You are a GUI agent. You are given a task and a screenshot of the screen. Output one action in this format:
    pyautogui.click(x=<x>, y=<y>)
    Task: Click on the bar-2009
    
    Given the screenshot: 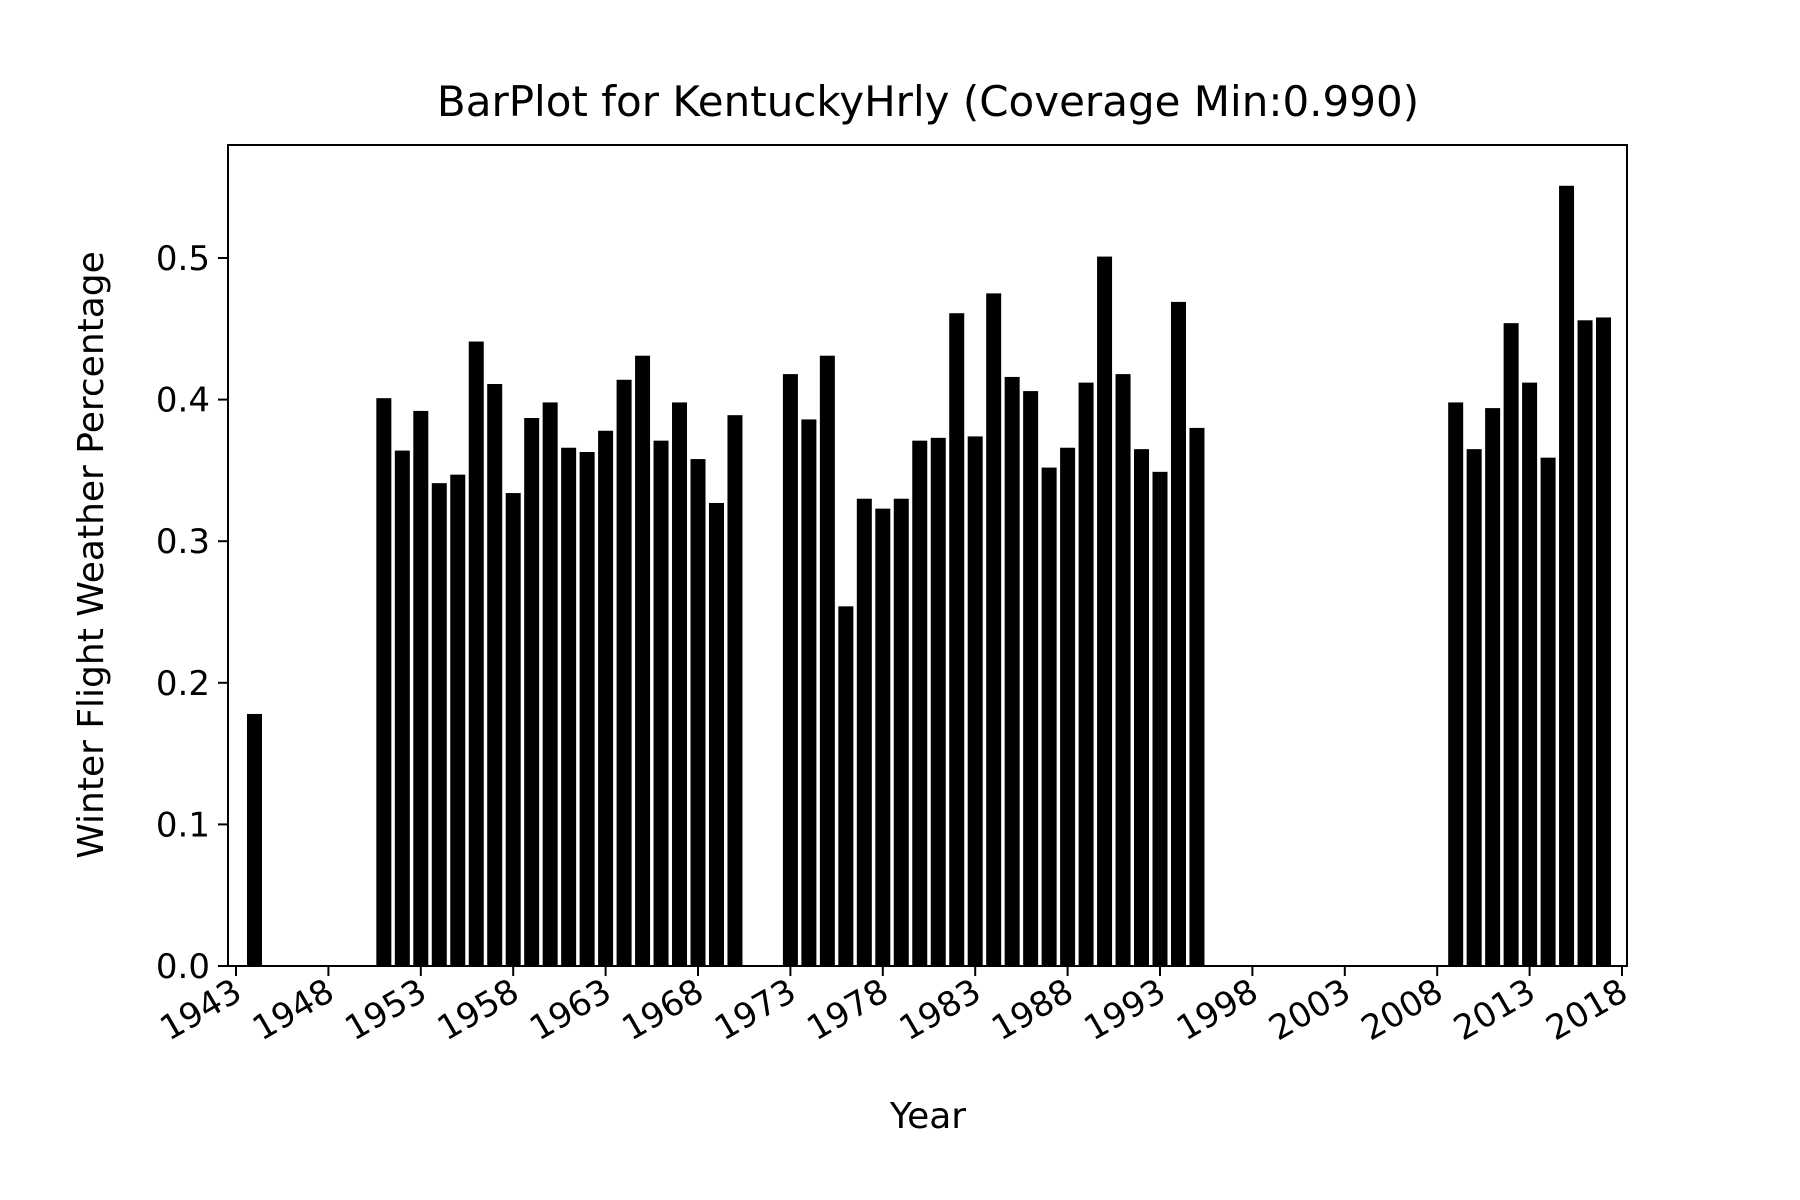 What is the action you would take?
    pyautogui.click(x=1456, y=684)
    